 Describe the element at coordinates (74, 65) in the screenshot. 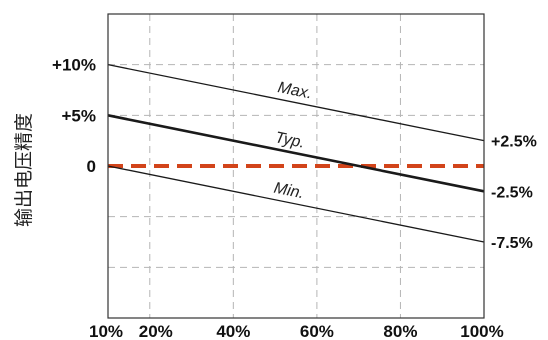

I see `y-tick-label: +10%` at that location.